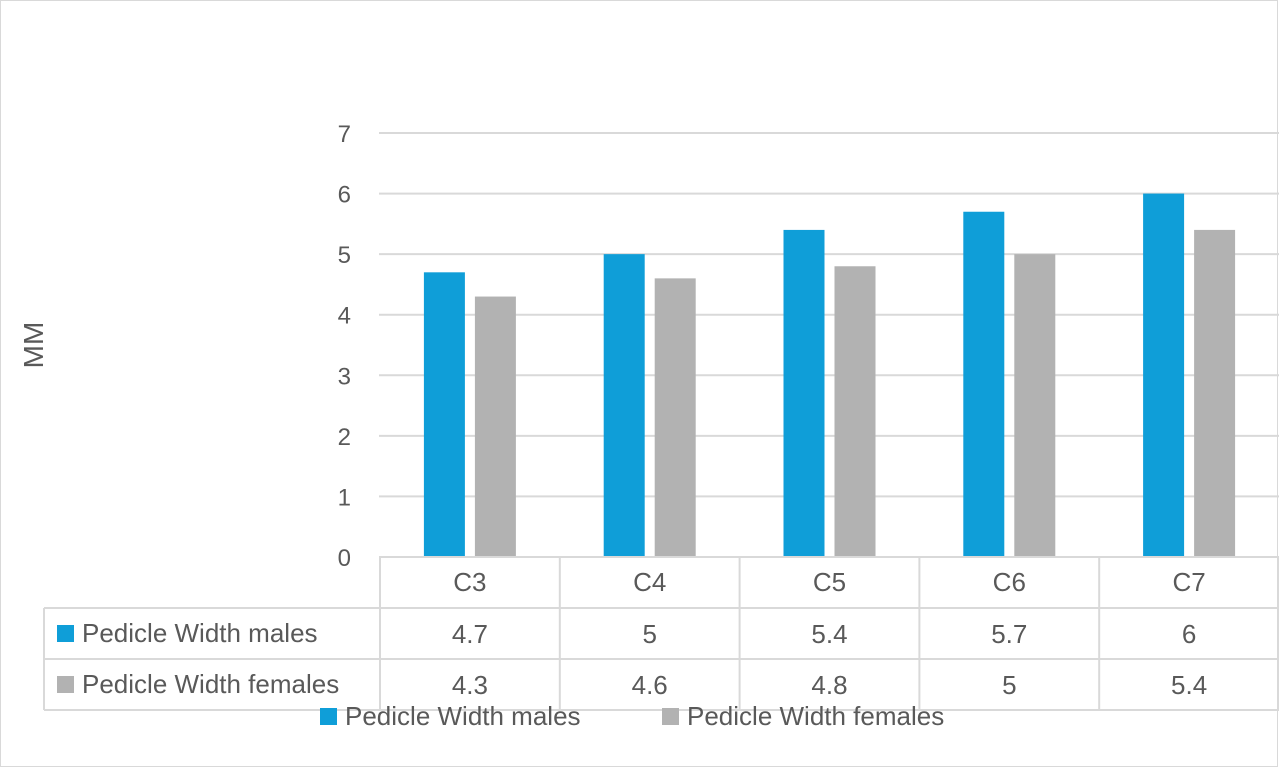 This screenshot has width=1280, height=769. Describe the element at coordinates (463, 716) in the screenshot. I see `legend-entry: Pedicle Width males` at that location.